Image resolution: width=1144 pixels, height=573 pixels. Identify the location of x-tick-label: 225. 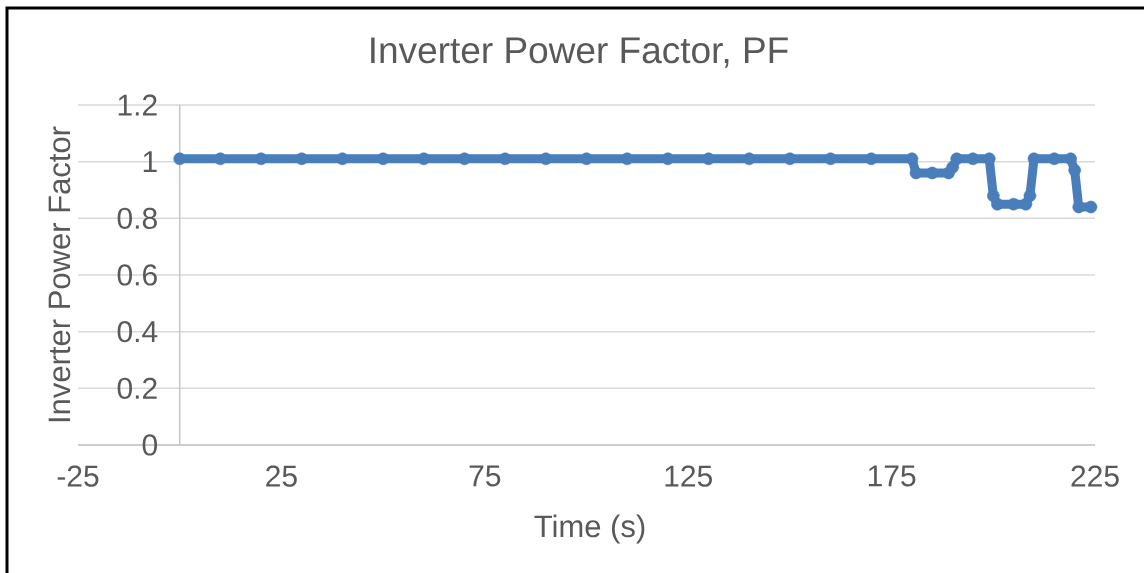
(1095, 476).